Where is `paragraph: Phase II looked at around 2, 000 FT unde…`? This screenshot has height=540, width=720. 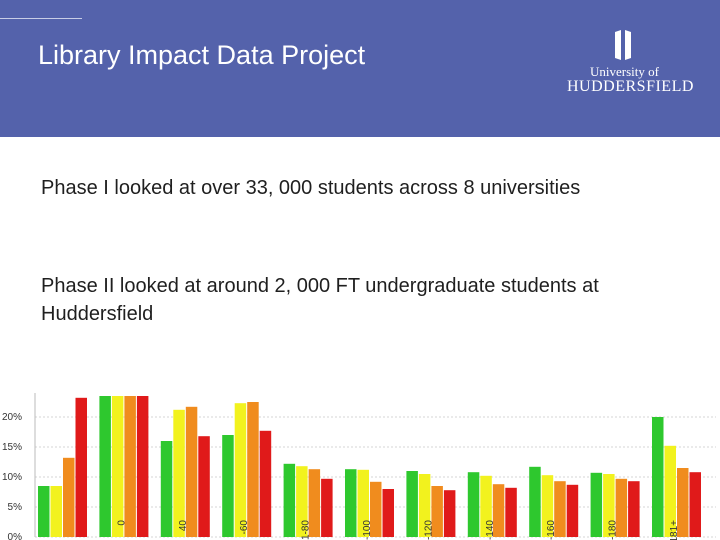 paragraph: Phase II looked at around 2, 000 FT unde… is located at coordinates (320, 300).